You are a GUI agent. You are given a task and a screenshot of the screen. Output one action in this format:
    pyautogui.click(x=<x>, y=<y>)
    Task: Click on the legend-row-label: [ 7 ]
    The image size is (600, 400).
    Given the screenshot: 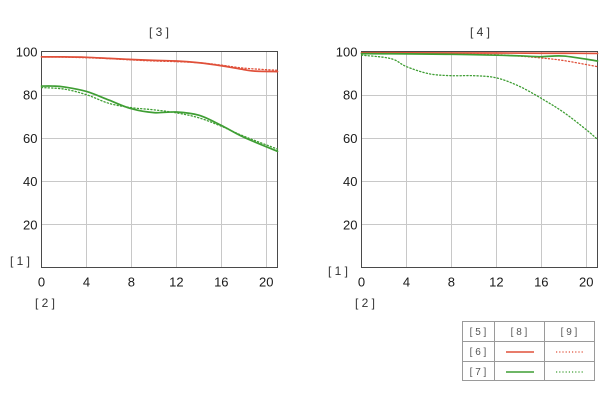 What is the action you would take?
    pyautogui.click(x=478, y=372)
    